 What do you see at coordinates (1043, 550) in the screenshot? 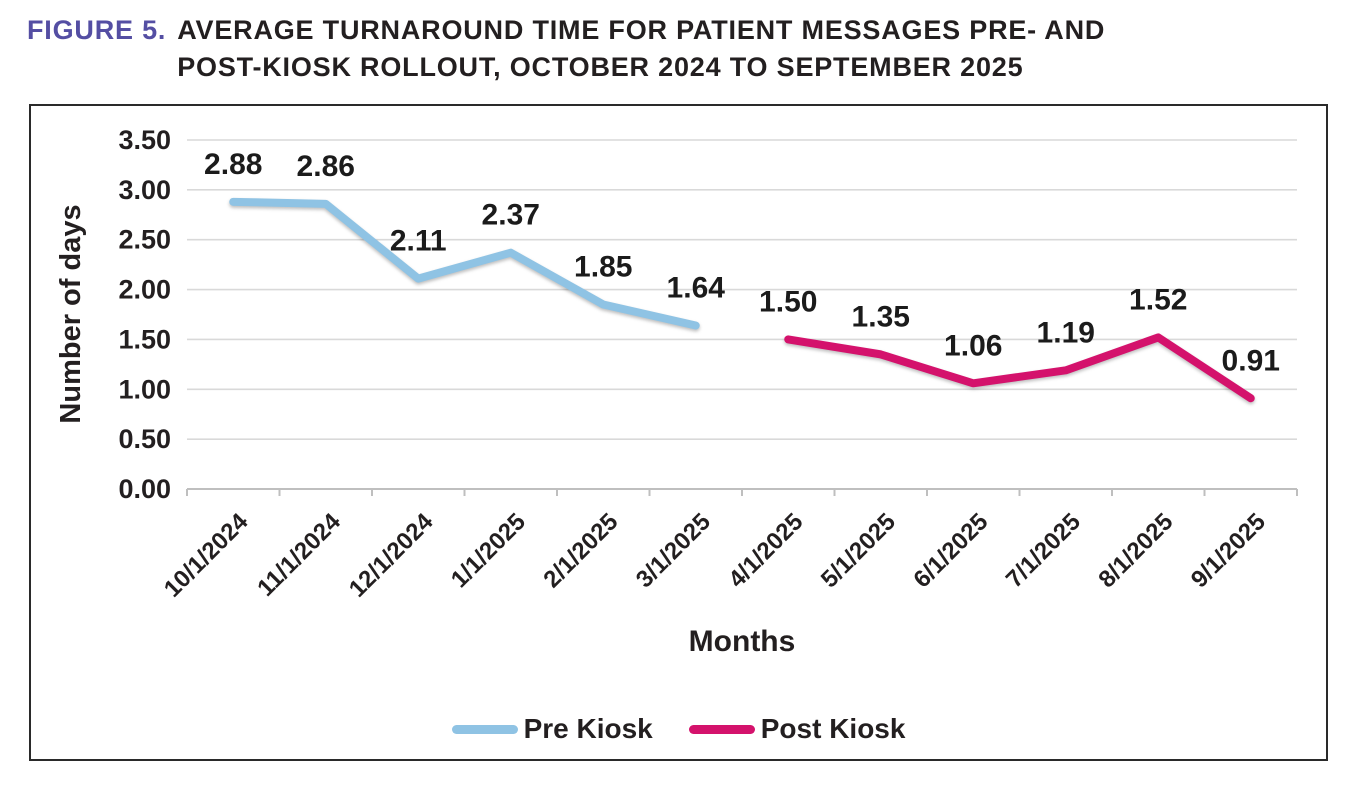
I see `x-tick-label: 7/1/2025` at bounding box center [1043, 550].